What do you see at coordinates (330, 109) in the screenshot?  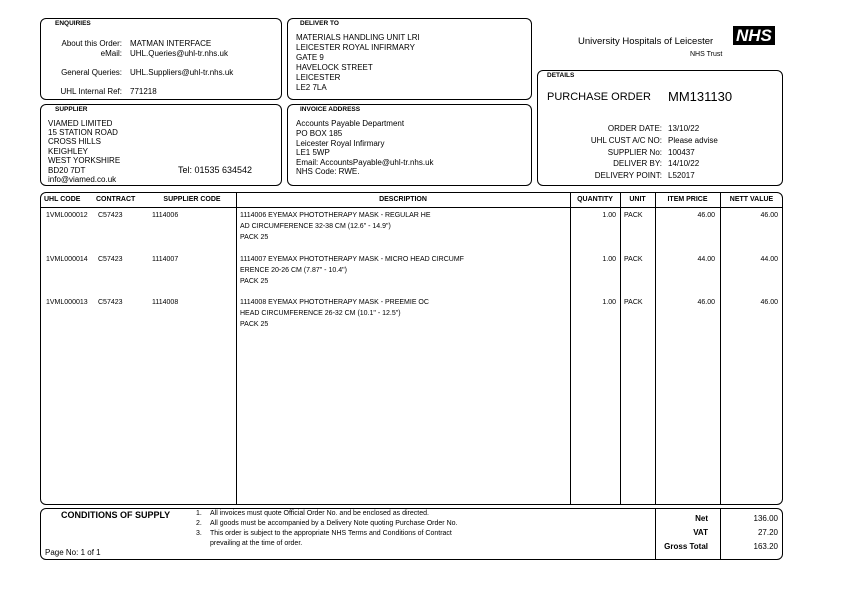 I see `box-label: INVOICE ADDRESS` at bounding box center [330, 109].